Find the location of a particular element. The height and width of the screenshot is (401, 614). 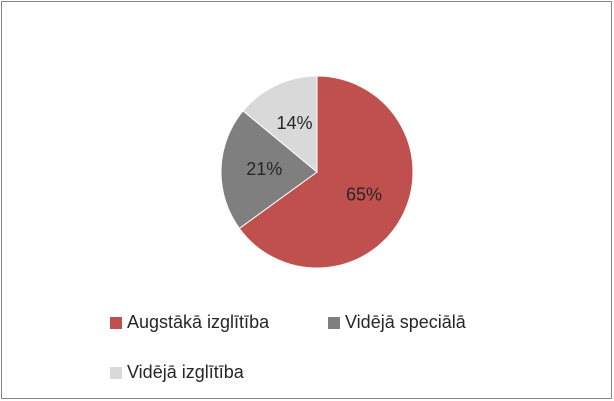

legend-label: Vidējā speciālā is located at coordinates (406, 322).